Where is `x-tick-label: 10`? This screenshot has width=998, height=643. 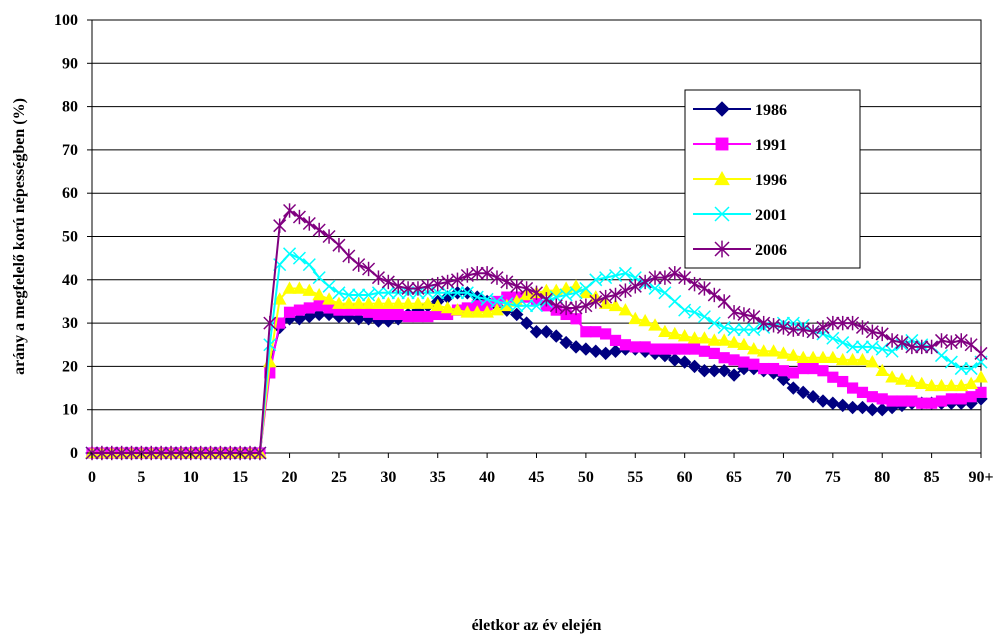
x-tick-label: 10 is located at coordinates (191, 477).